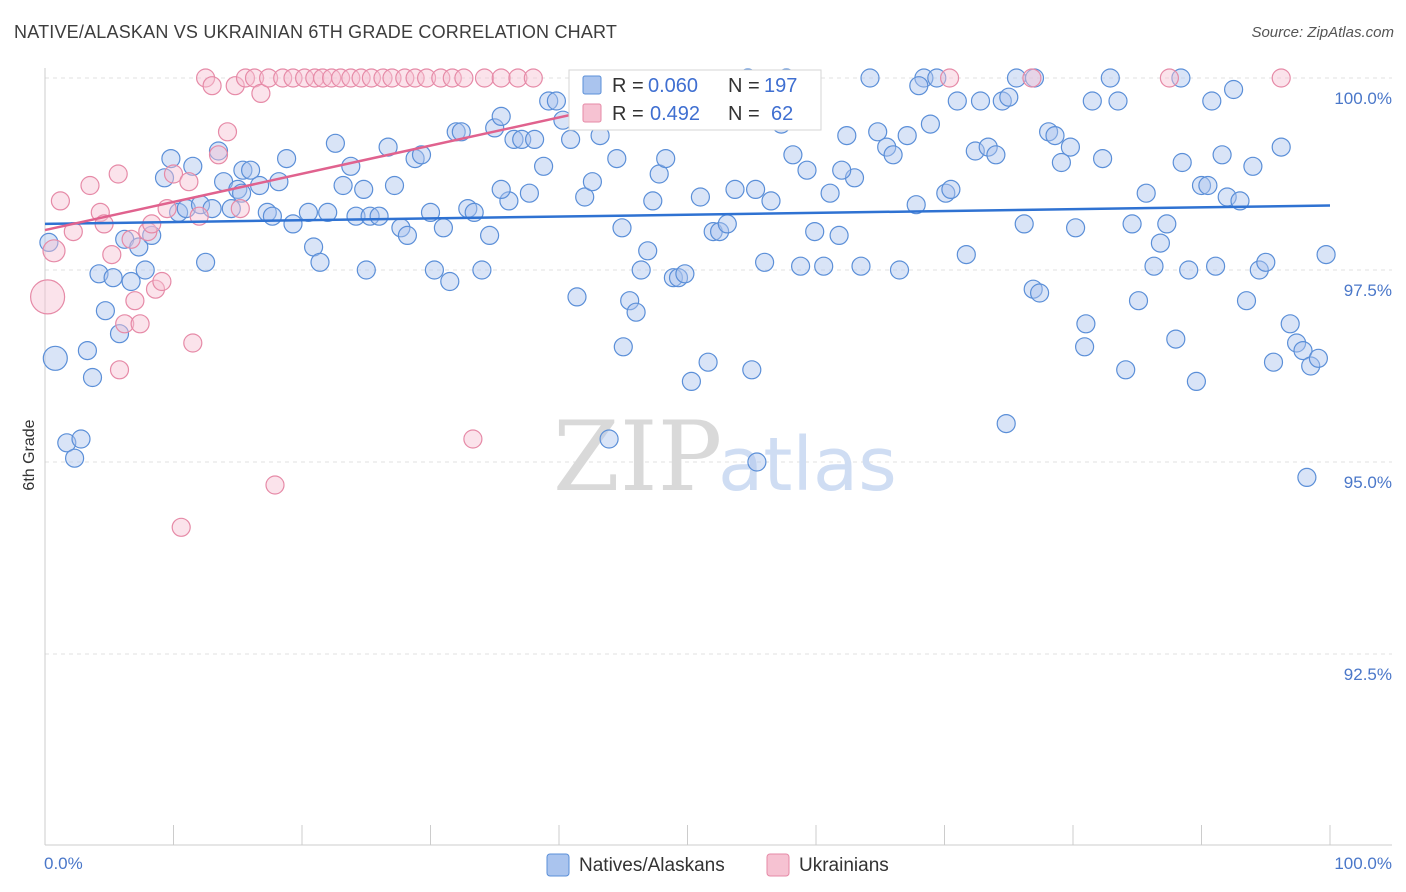  What do you see at coordinates (675, 114) in the screenshot?
I see `legend-r-value-ukrainians: 0.492` at bounding box center [675, 114].